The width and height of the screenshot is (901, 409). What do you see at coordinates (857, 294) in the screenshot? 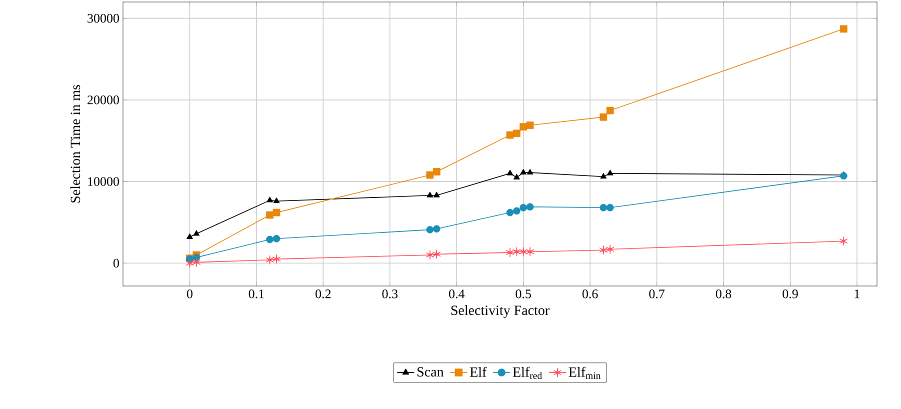
I see `x-tick-label: 1` at bounding box center [857, 294].